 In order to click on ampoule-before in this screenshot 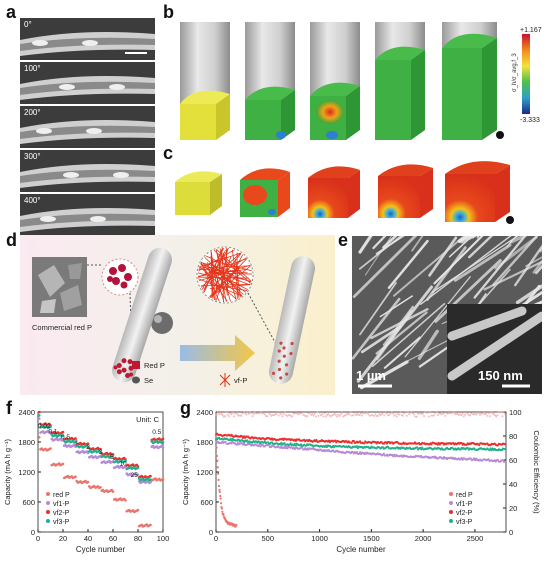, I will do `click(142, 315)`.